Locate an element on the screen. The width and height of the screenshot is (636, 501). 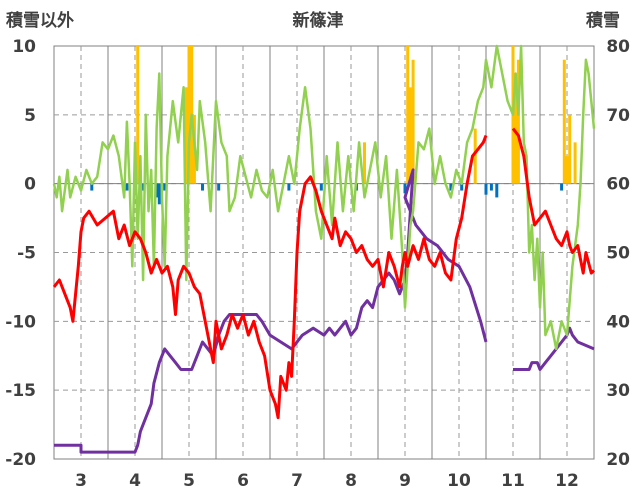
y-tick-label-right: 80 is located at coordinates (618, 47).